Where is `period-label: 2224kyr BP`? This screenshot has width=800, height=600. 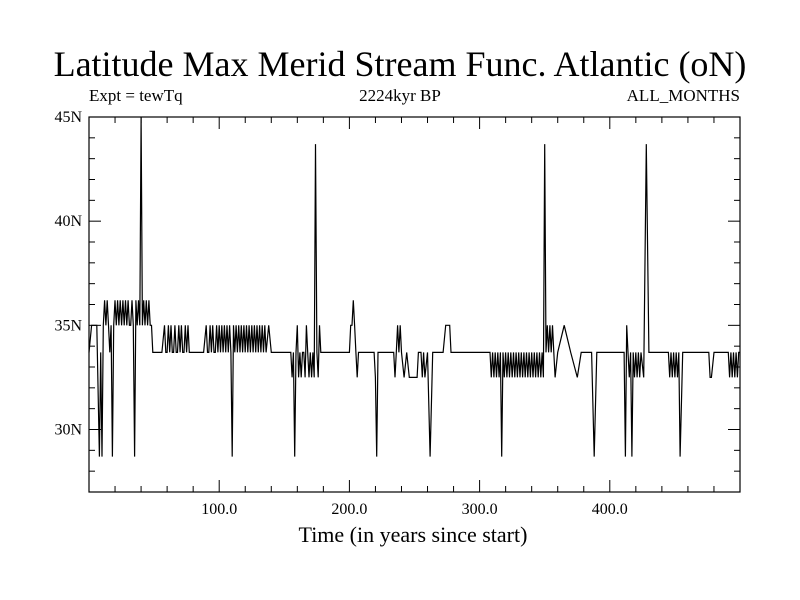
period-label: 2224kyr BP is located at coordinates (400, 95).